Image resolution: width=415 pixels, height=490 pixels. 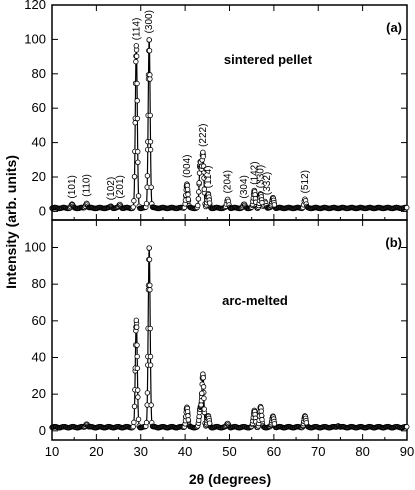 I want to click on x-tick-label: 30, so click(x=141, y=451).